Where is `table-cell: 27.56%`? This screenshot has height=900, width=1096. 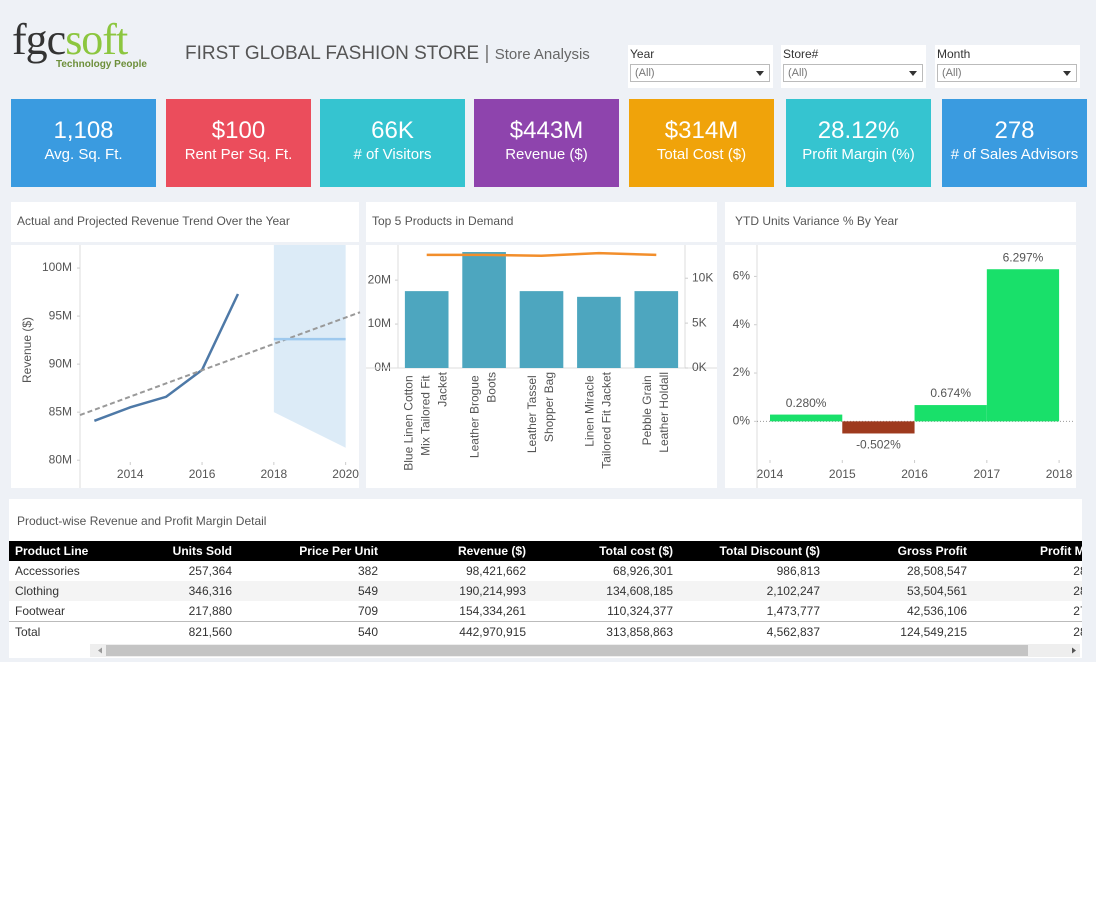 table-cell: 27.56% is located at coordinates (1077, 611).